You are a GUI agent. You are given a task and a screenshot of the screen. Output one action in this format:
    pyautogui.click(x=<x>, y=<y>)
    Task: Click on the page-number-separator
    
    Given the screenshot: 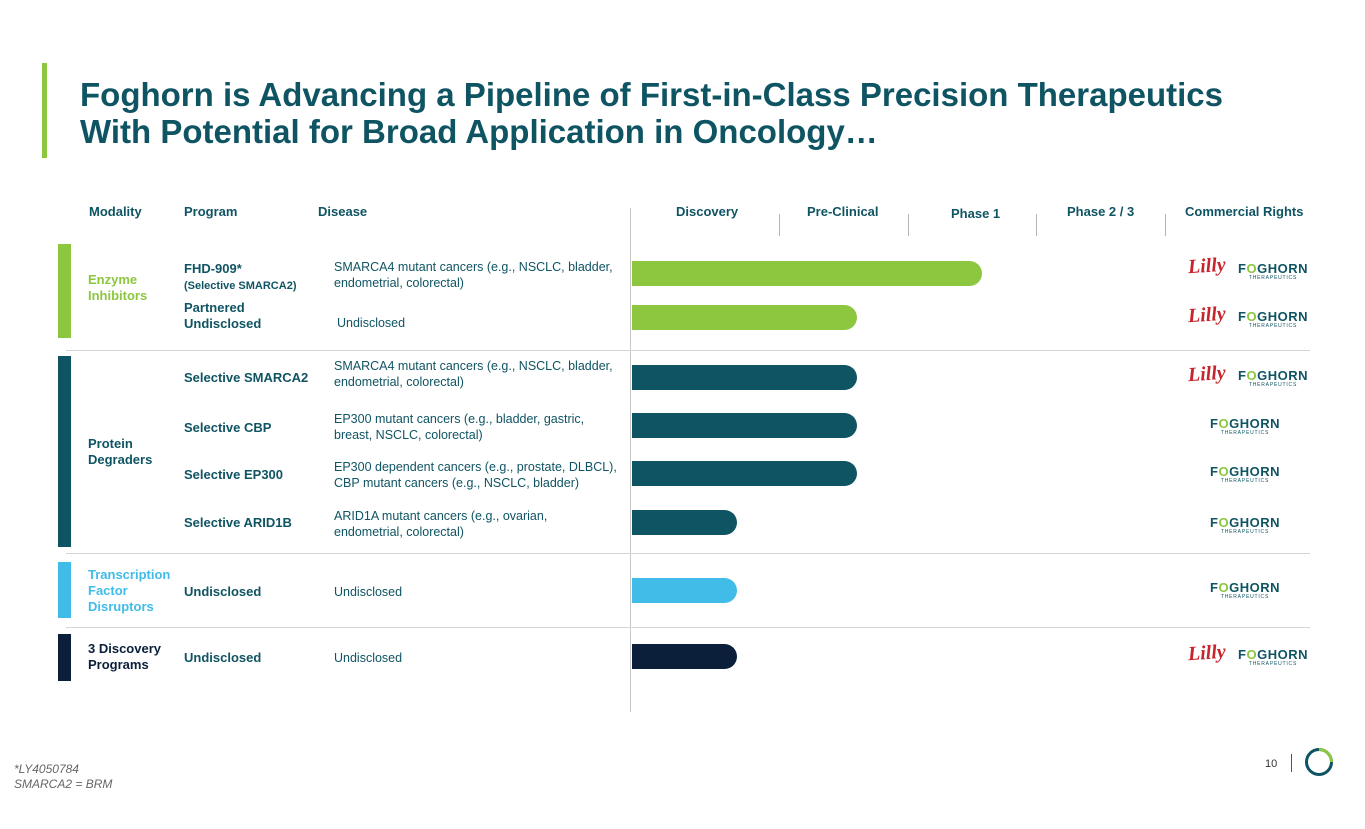 What is the action you would take?
    pyautogui.click(x=1291, y=763)
    